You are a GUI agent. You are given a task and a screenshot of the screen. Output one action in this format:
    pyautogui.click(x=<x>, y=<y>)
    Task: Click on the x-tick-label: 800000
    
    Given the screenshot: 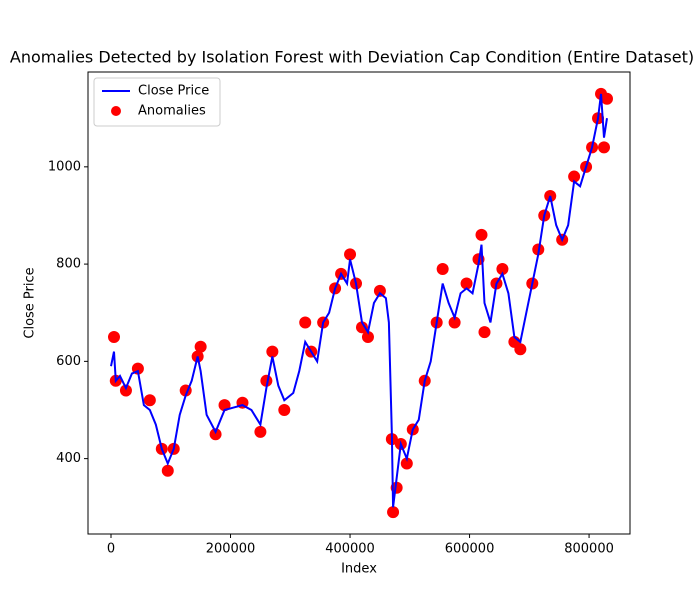 What is the action you would take?
    pyautogui.click(x=589, y=549)
    